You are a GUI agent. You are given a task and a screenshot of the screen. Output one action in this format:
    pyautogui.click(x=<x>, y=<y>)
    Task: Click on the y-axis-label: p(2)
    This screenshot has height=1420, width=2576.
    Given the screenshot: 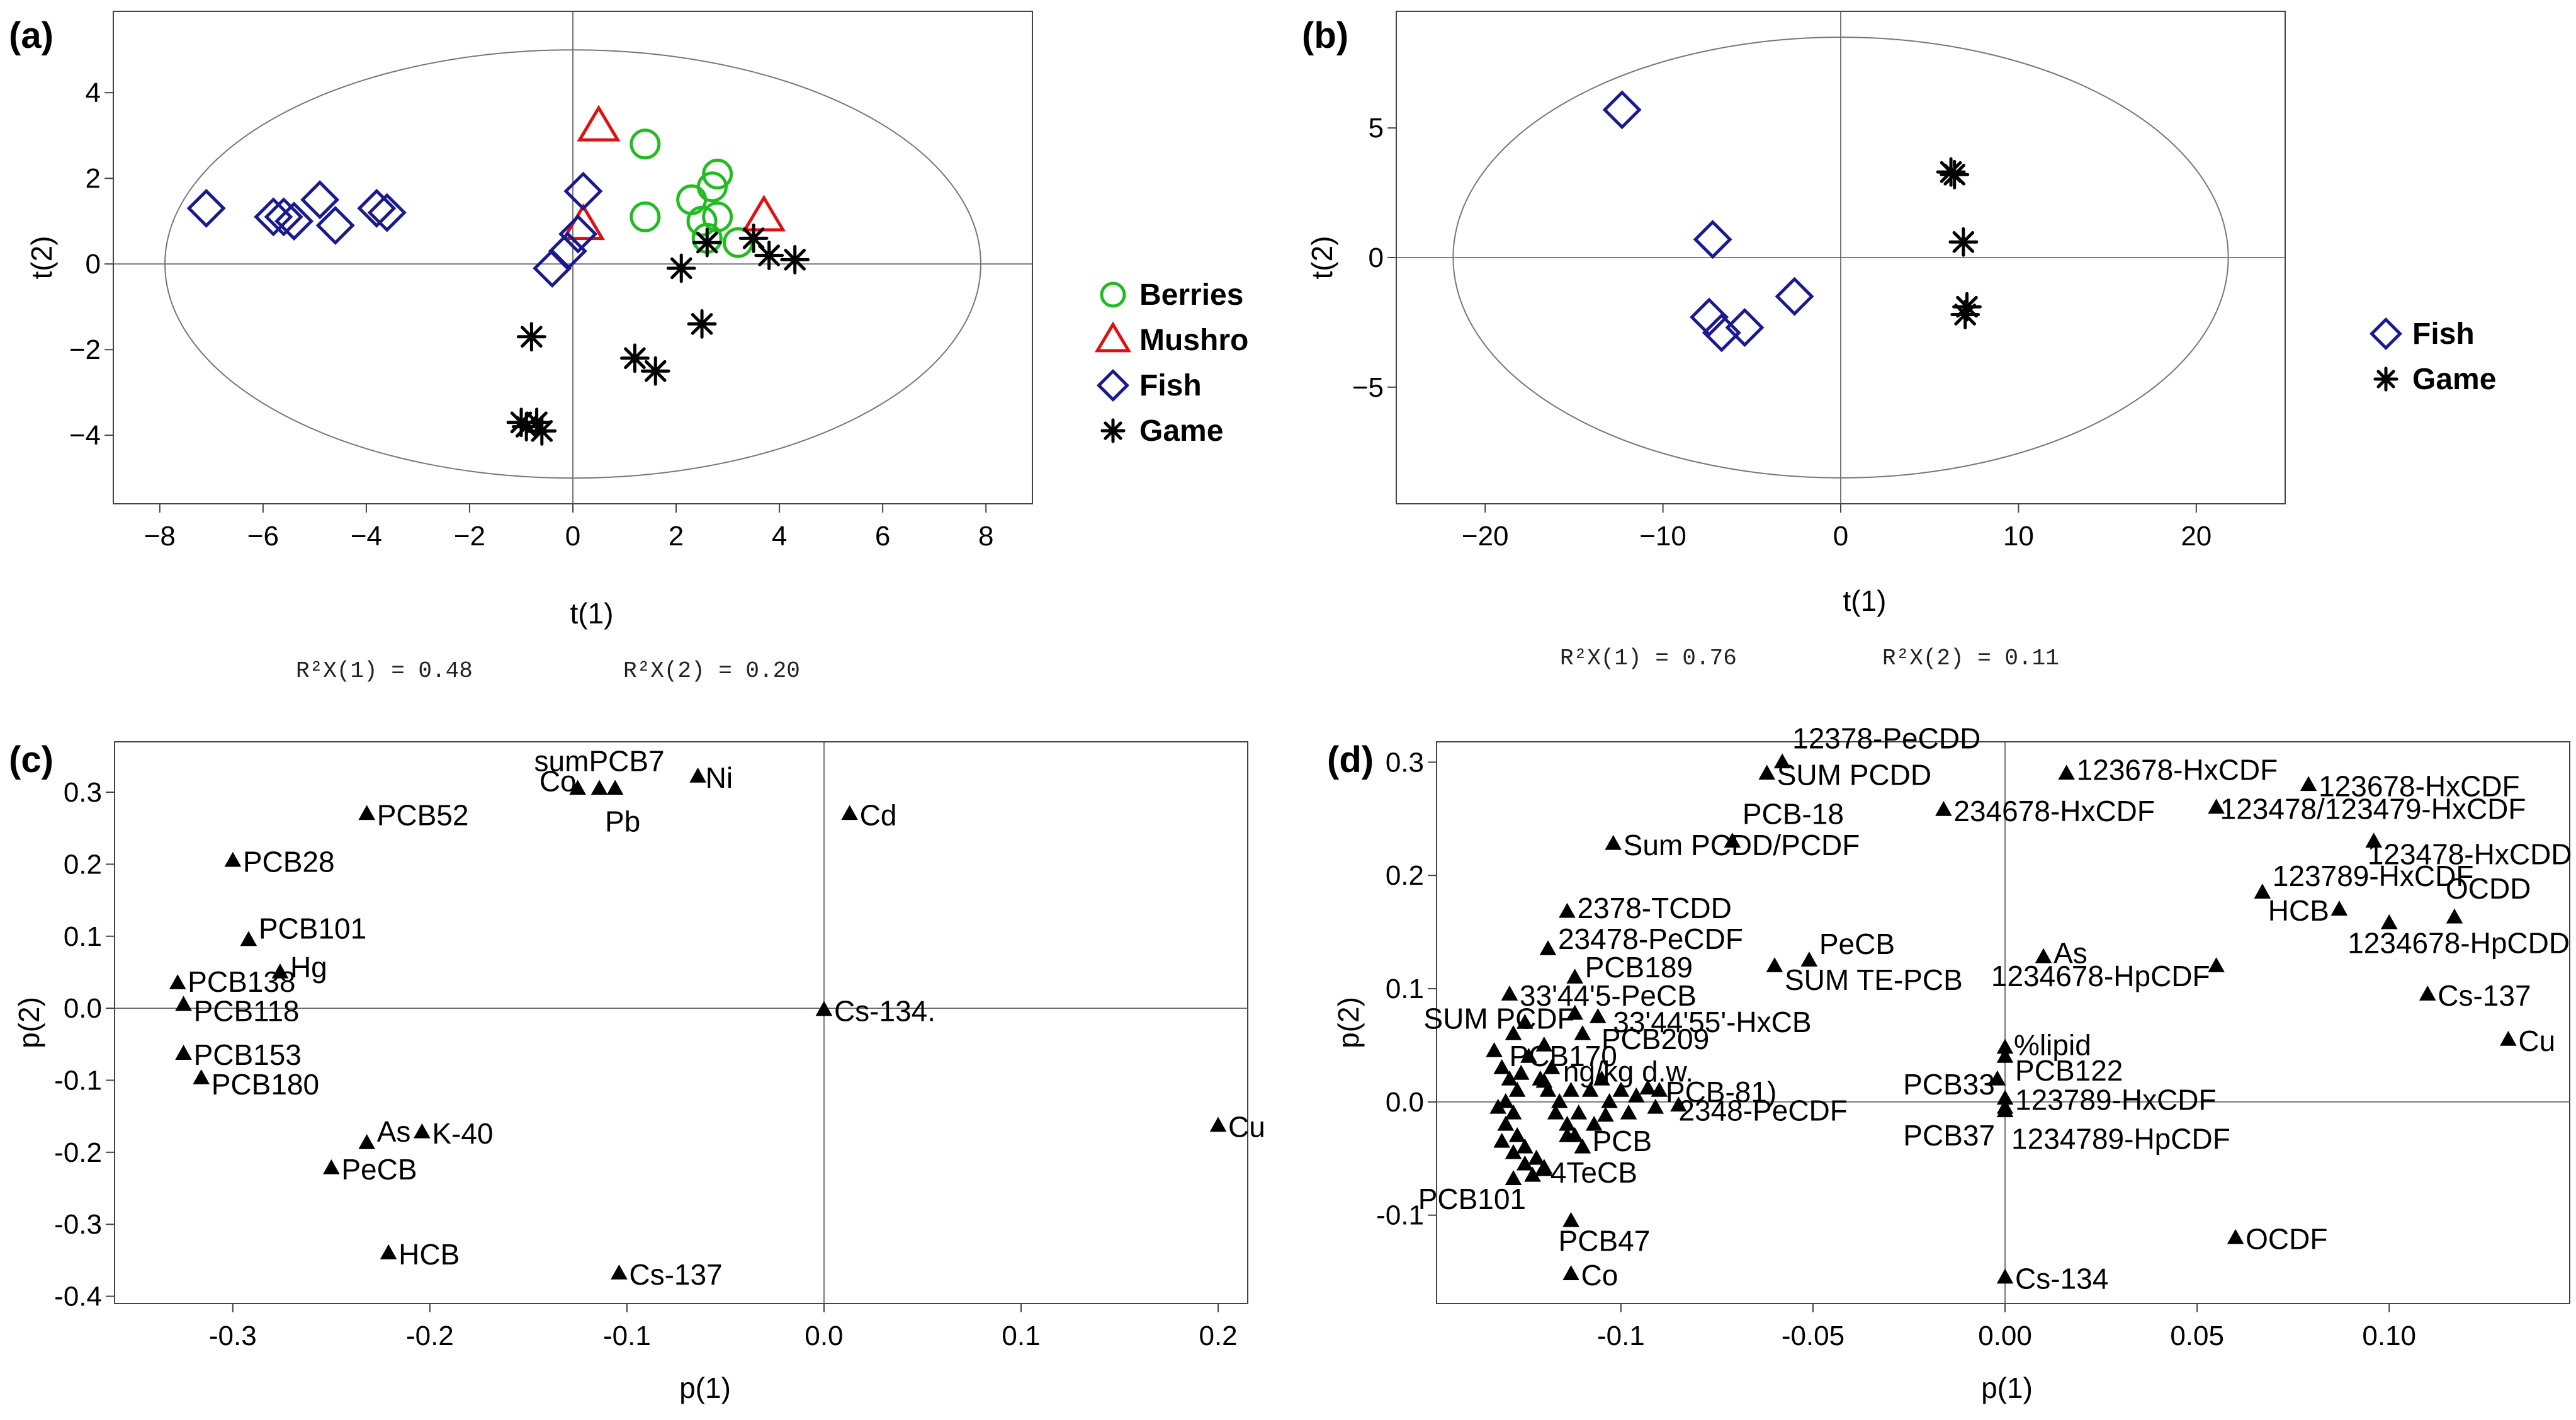 What is the action you would take?
    pyautogui.click(x=1348, y=1022)
    